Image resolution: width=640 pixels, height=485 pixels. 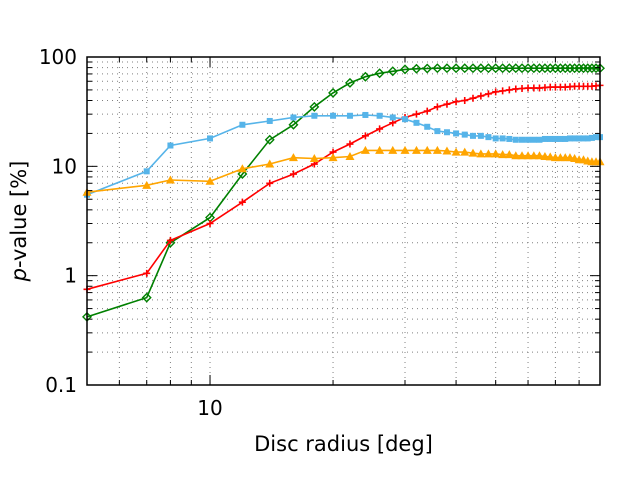 I want to click on y-axis-title-rest: -value [%], so click(x=19, y=214).